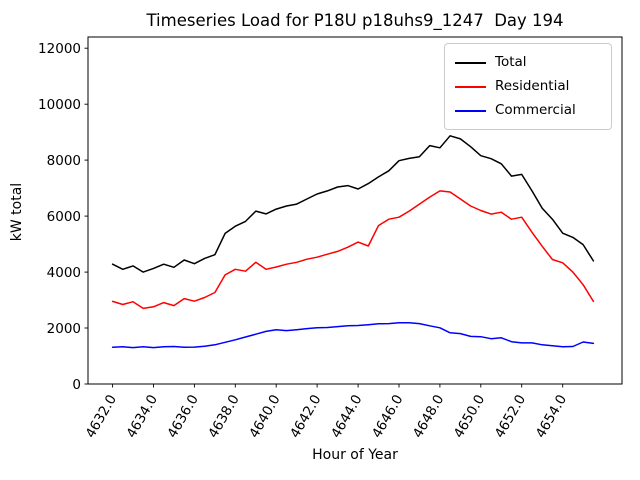 The height and width of the screenshot is (480, 640). I want to click on x-tick-label: 4638.0, so click(223, 416).